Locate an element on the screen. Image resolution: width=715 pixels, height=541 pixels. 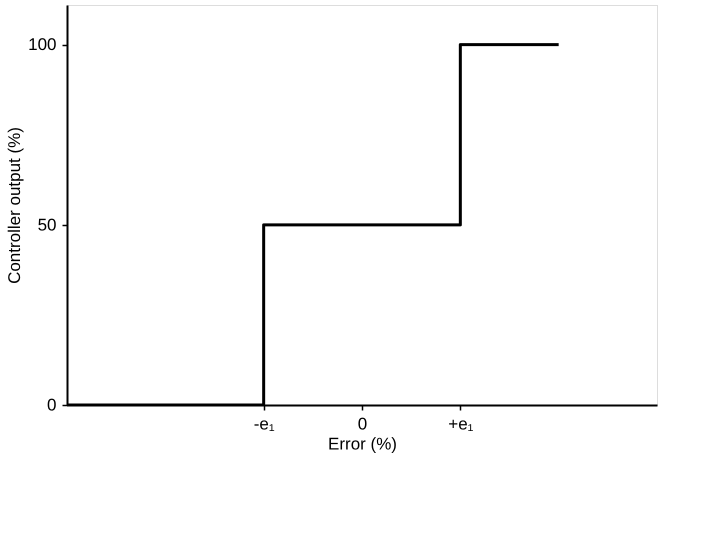
x-axis-title: Error (%) is located at coordinates (362, 444).